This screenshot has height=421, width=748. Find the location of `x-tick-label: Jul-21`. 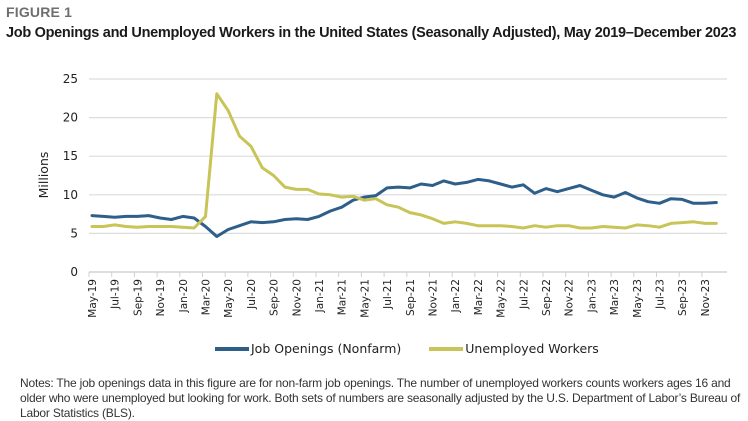

x-tick-label: Jul-21 is located at coordinates (388, 294).